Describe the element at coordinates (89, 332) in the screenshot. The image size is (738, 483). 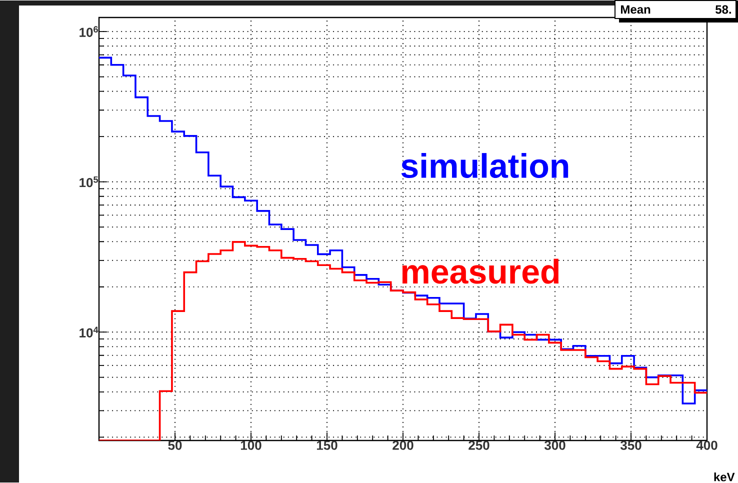
I see `y-tick-label: 10$^{4}$` at that location.